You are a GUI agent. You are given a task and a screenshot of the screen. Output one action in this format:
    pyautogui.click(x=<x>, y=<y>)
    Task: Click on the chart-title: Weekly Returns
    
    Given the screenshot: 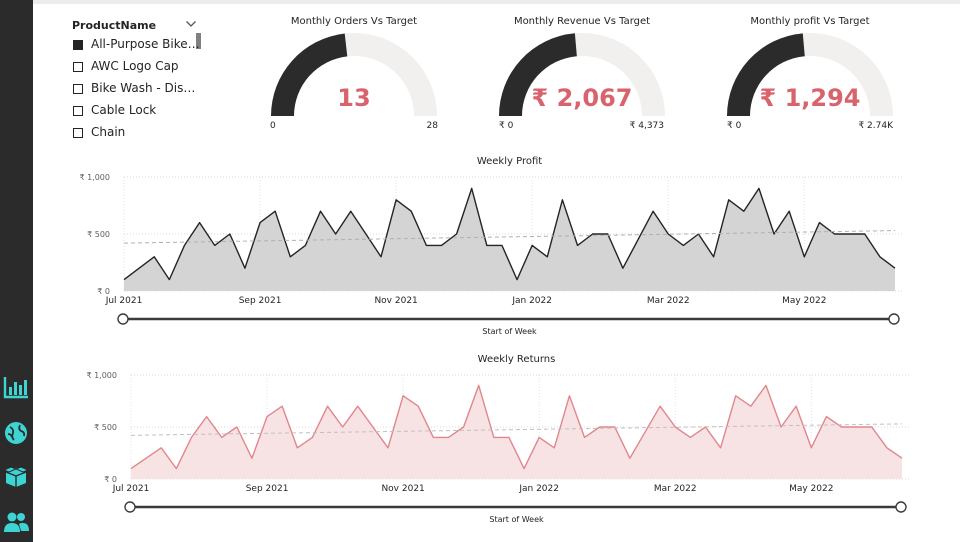 What is the action you would take?
    pyautogui.click(x=517, y=359)
    